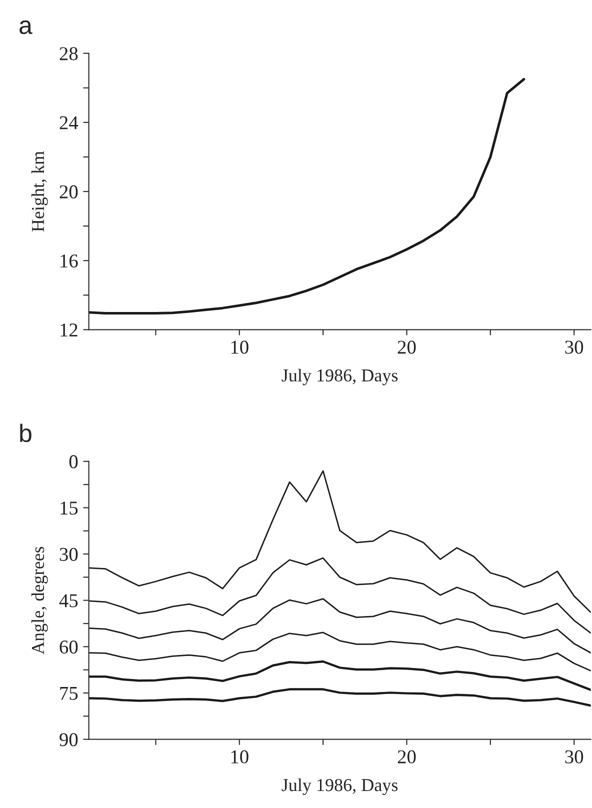 Image resolution: width=592 pixels, height=808 pixels. What do you see at coordinates (69, 647) in the screenshot?
I see `y-tick-label: 60` at bounding box center [69, 647].